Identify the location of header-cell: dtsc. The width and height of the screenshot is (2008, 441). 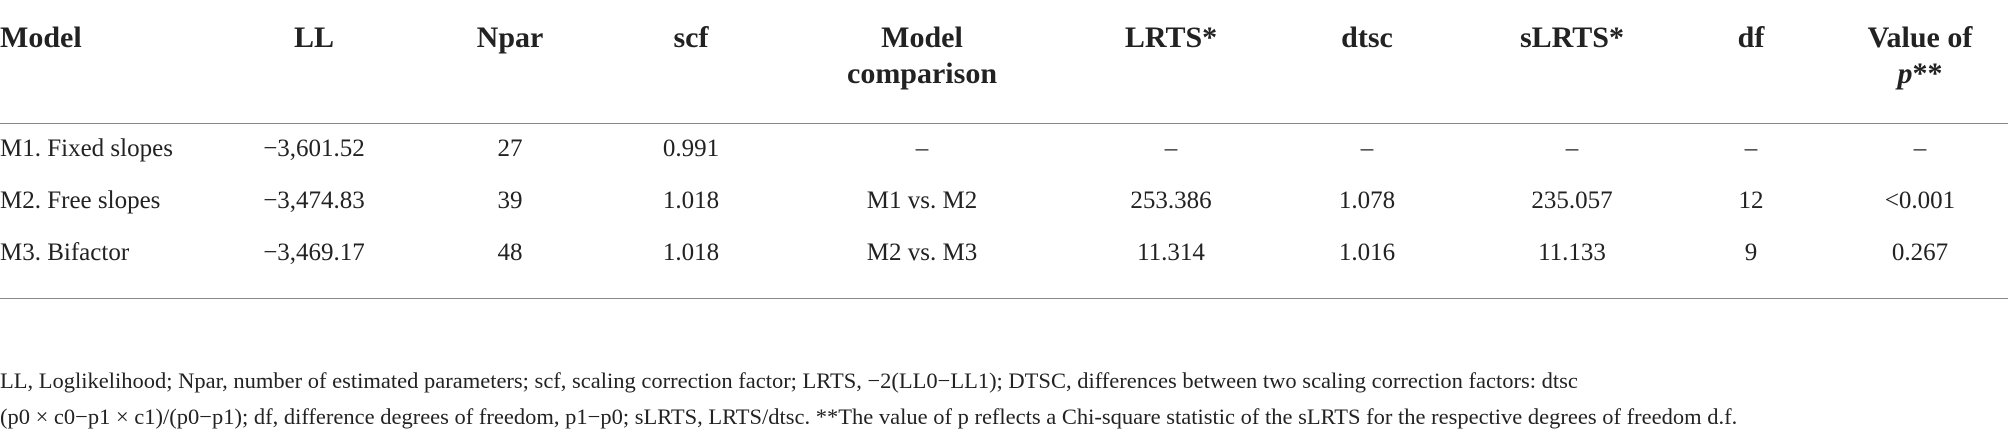
(1367, 37).